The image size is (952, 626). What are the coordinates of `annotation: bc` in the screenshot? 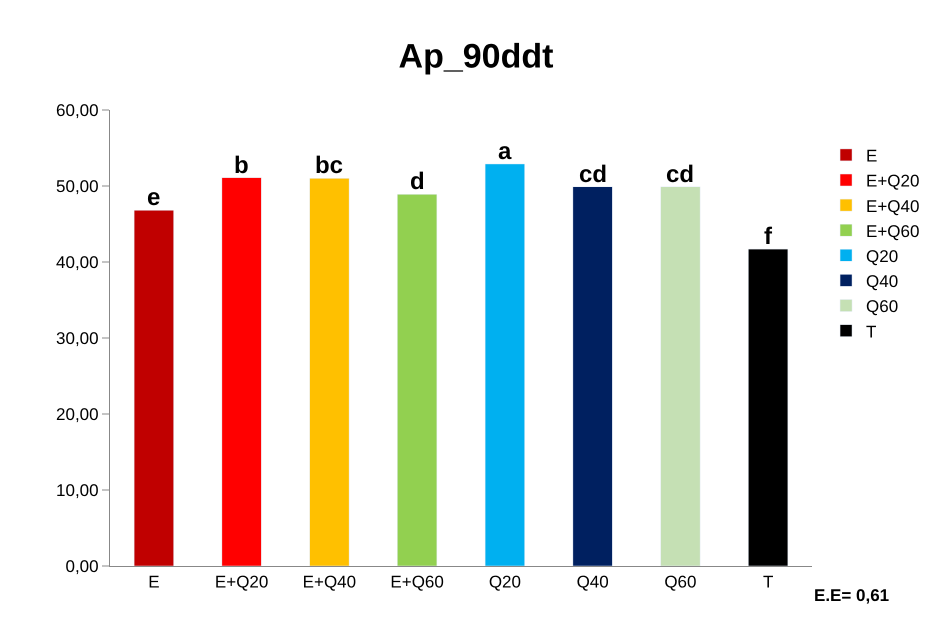 It's located at (329, 165).